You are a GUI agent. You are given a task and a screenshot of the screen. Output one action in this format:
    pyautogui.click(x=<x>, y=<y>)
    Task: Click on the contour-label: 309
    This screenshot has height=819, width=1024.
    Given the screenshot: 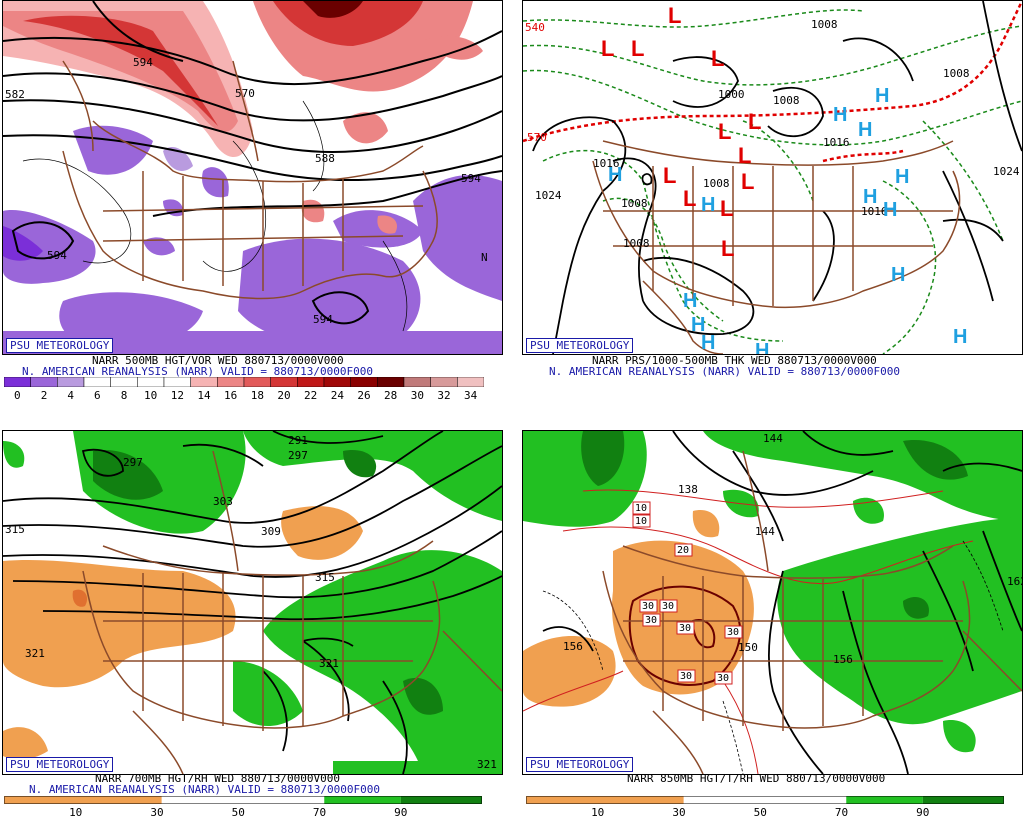 What is the action you would take?
    pyautogui.click(x=271, y=531)
    